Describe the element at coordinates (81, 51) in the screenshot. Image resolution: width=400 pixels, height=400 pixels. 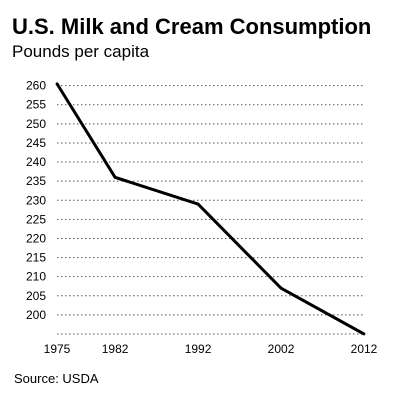
I see `chart-subtitle: Pounds per capita` at that location.